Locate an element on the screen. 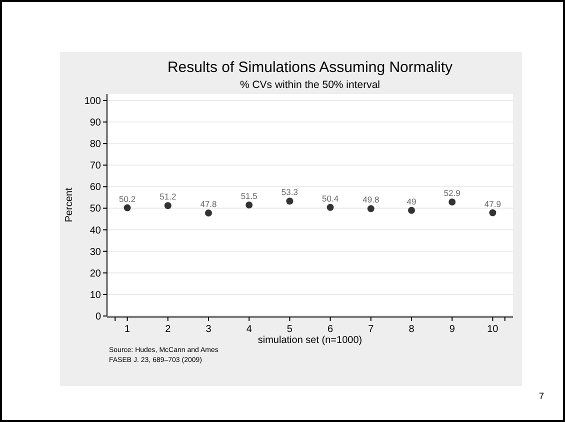 This screenshot has height=422, width=565. y-tick-label: 30 is located at coordinates (96, 252).